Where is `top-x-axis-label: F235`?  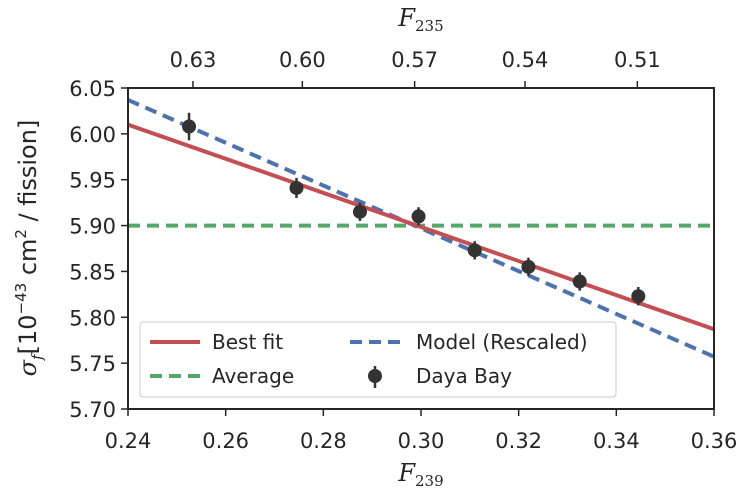 top-x-axis-label: F235 is located at coordinates (420, 19).